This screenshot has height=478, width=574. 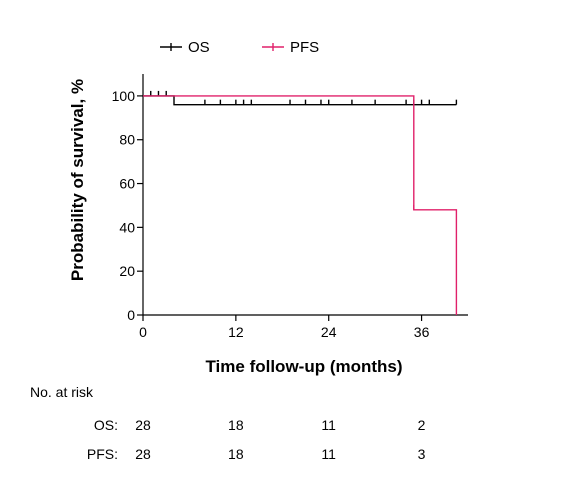 What do you see at coordinates (239, 47) in the screenshot?
I see `legend: OS PFS` at bounding box center [239, 47].